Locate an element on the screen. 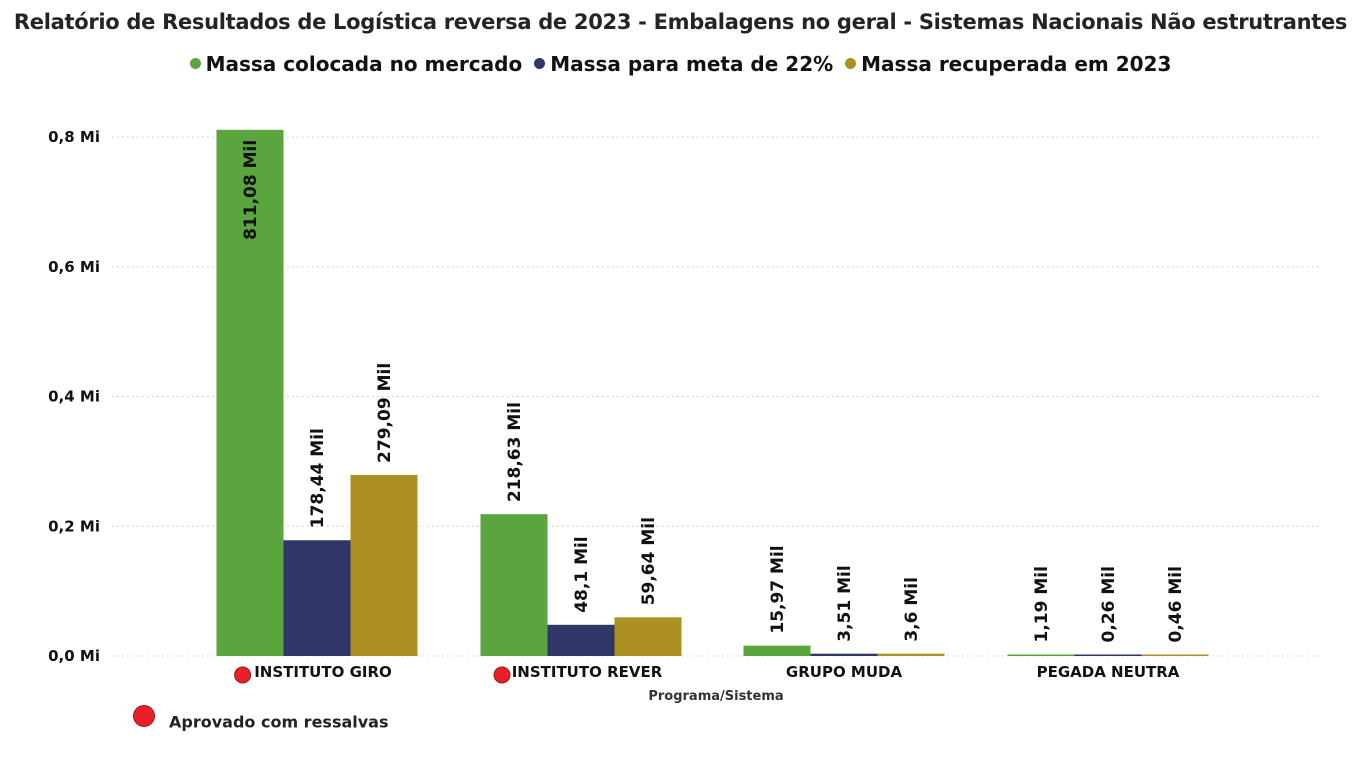 The height and width of the screenshot is (758, 1361). y-tick-label: 0,4 Mi is located at coordinates (74, 397).